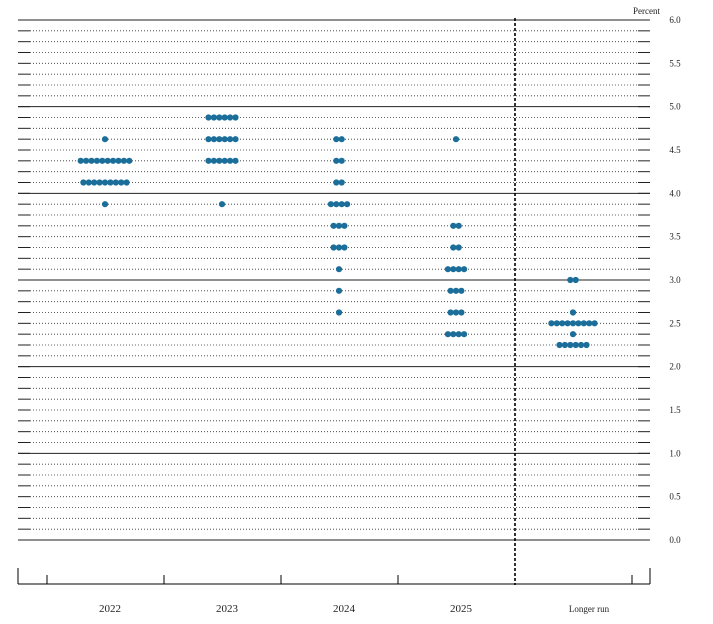 This screenshot has width=713, height=624. Describe the element at coordinates (589, 609) in the screenshot. I see `x-category-label: Longer run` at that location.